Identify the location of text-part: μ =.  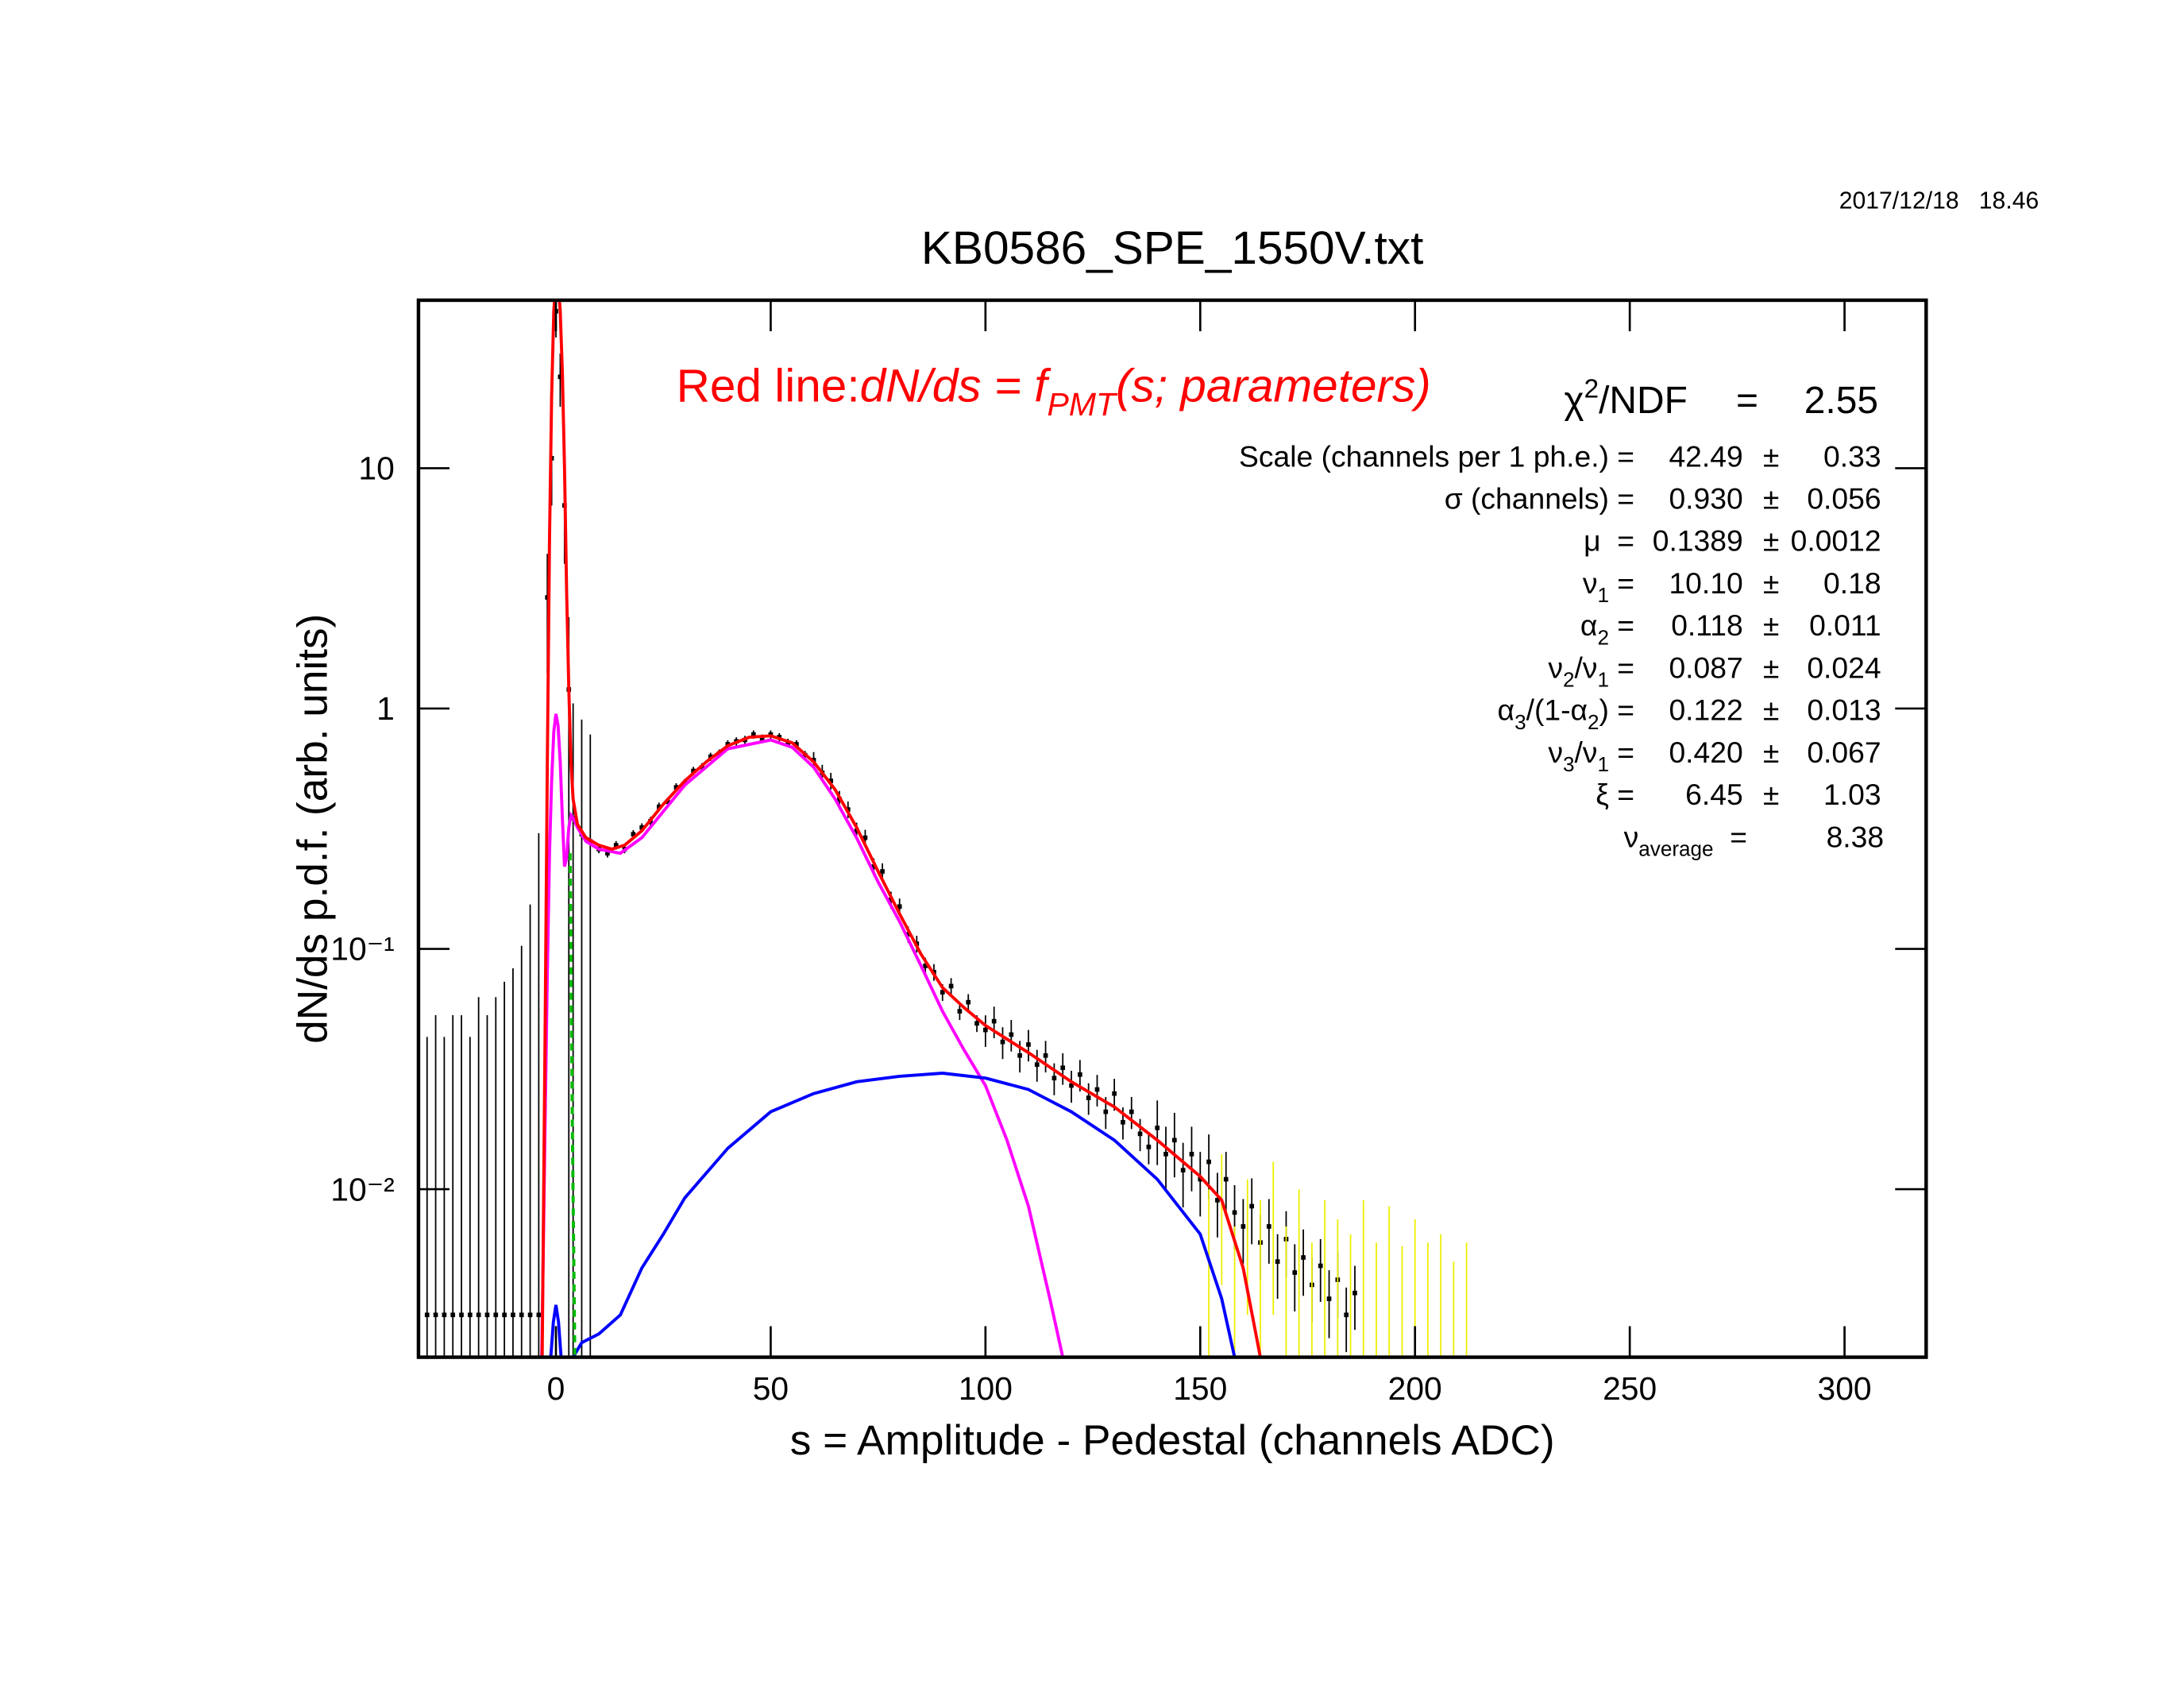
(1609, 541).